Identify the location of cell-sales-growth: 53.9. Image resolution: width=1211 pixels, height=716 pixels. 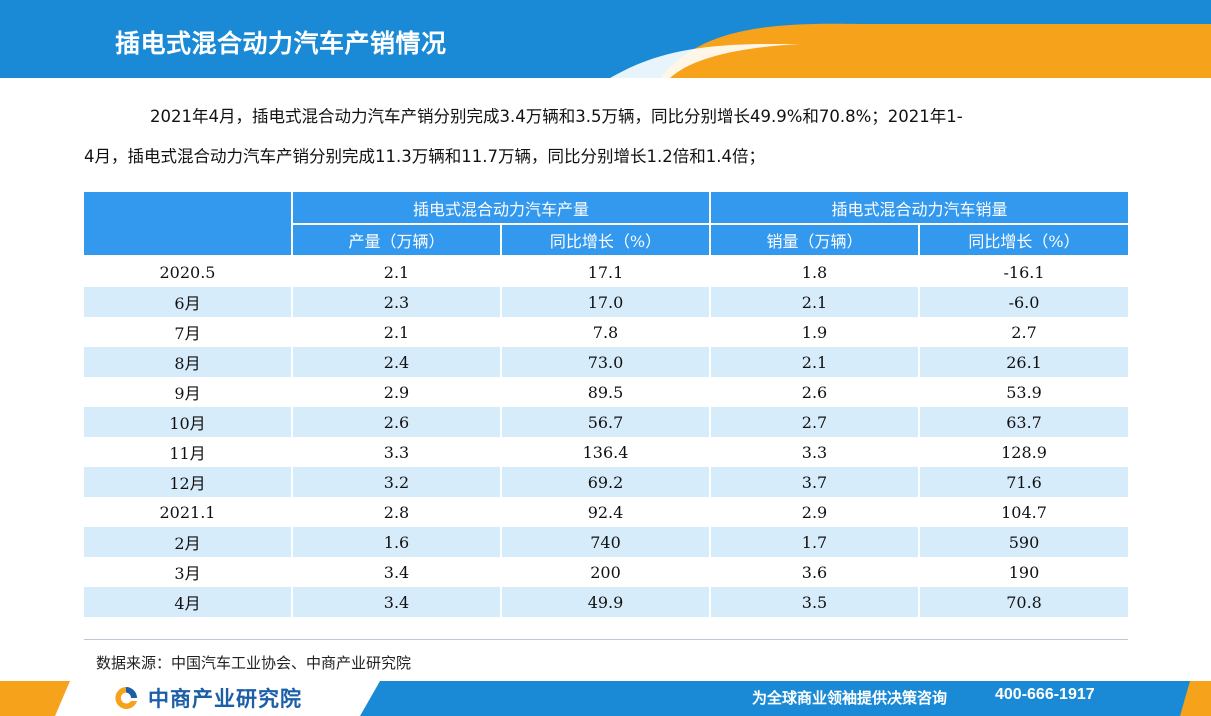
(1023, 392).